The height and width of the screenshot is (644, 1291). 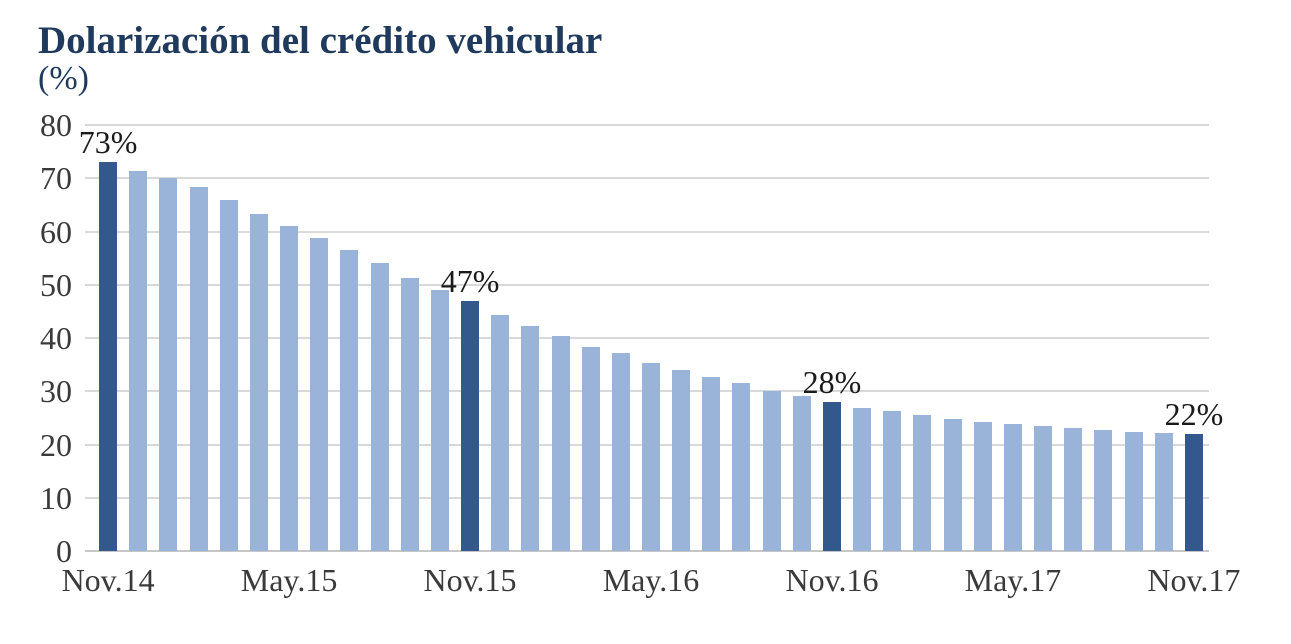 What do you see at coordinates (832, 381) in the screenshot?
I see `bar-value-label: 28%` at bounding box center [832, 381].